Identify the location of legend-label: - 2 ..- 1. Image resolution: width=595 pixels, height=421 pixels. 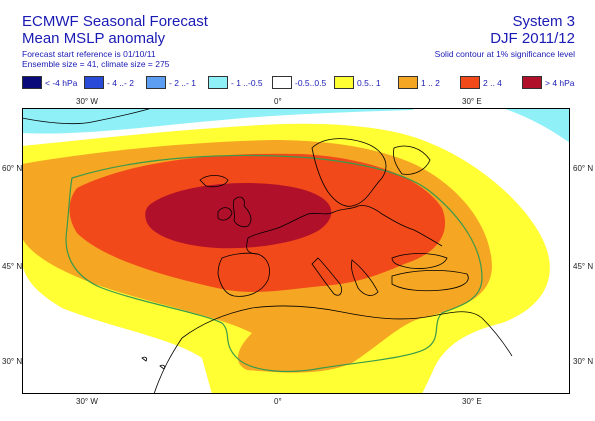
(182, 83).